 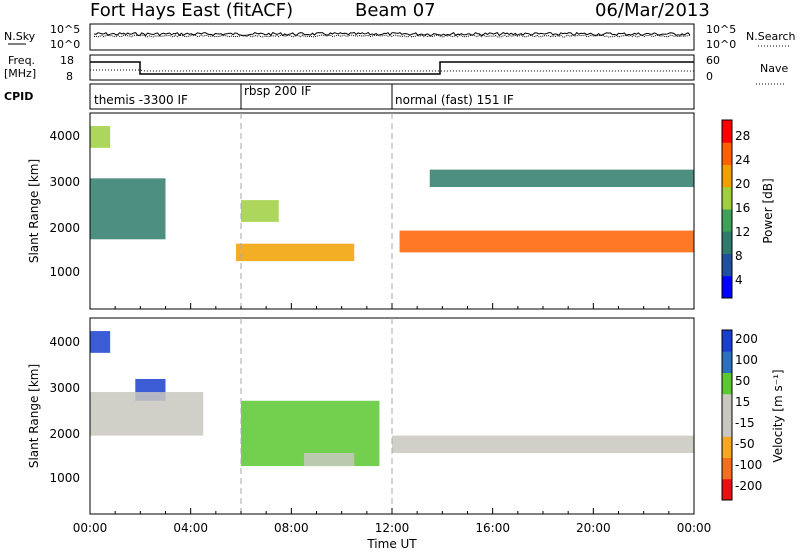 What do you see at coordinates (64, 434) in the screenshot?
I see `velocity-ytick: 2000` at bounding box center [64, 434].